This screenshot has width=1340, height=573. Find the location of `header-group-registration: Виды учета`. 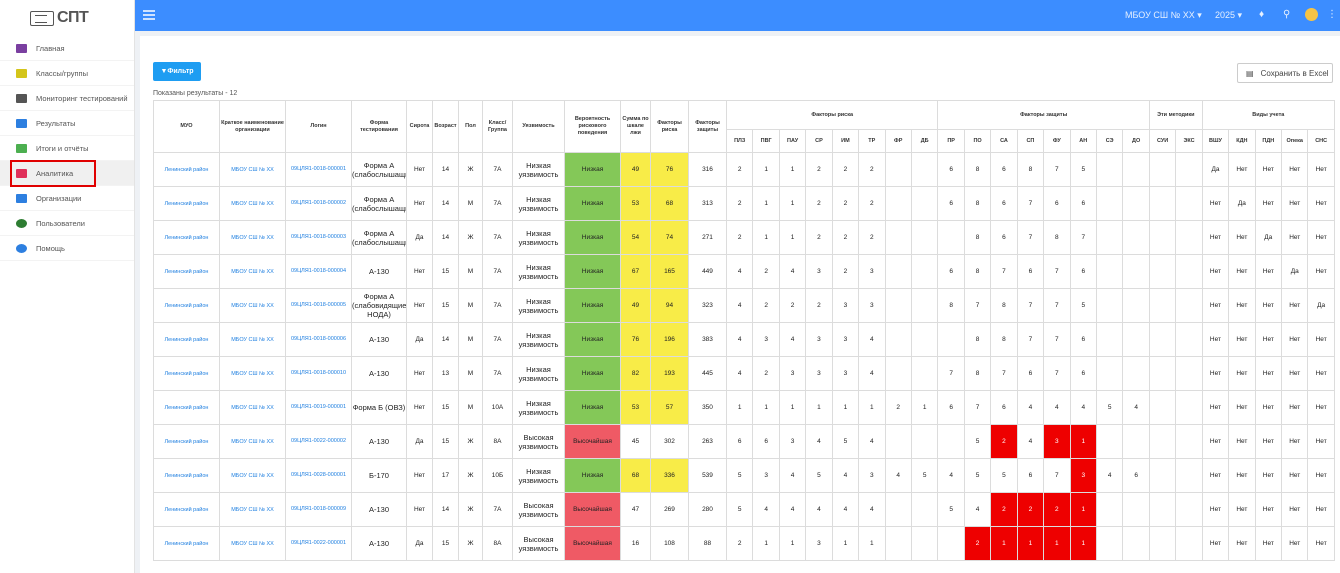

header-group-registration: Виды учета is located at coordinates (1268, 115).